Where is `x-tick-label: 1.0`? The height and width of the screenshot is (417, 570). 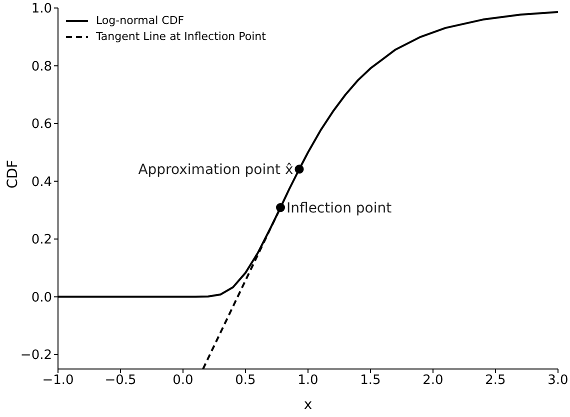 x-tick-label: 1.0 is located at coordinates (308, 380).